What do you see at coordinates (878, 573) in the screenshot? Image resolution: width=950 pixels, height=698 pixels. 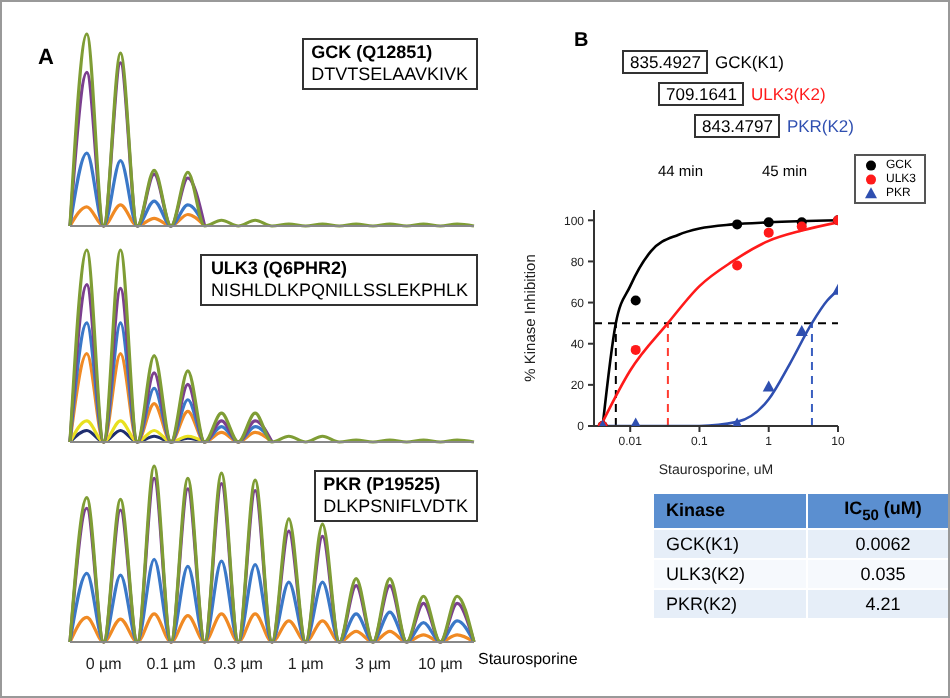 I see `data-label: 0.035` at bounding box center [878, 573].